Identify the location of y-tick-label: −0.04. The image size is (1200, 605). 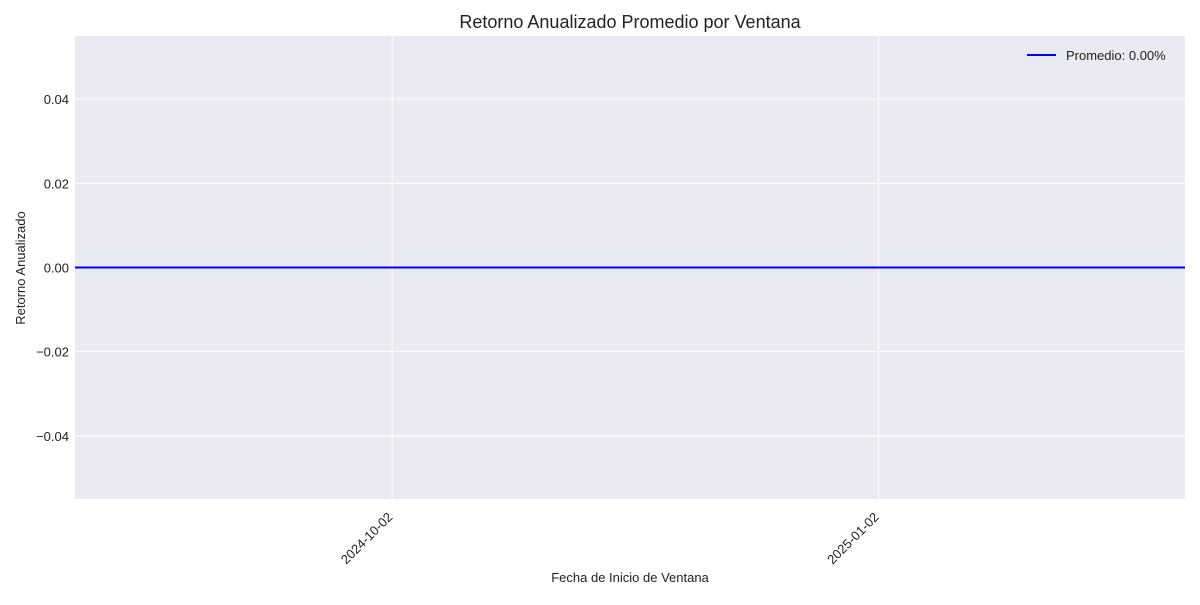
(52, 436).